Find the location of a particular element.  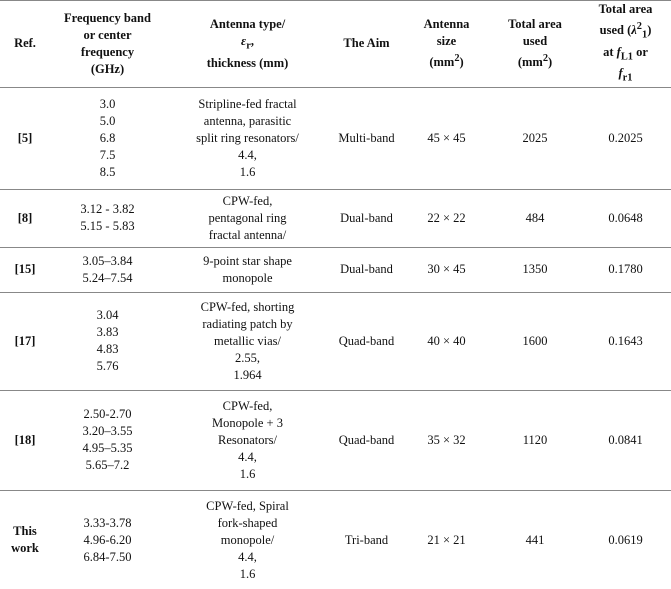

cell-line: (mm2) is located at coordinates (446, 60).